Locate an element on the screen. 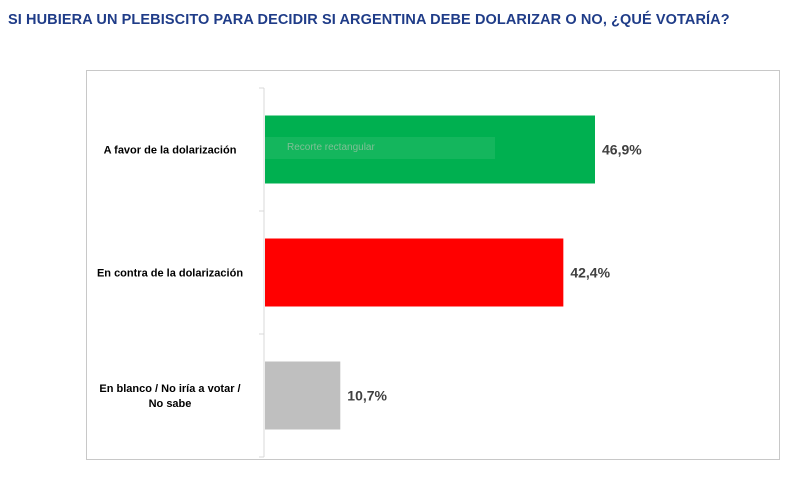 The image size is (800, 492). rectangular-crop-overlay: Recorte rectangular is located at coordinates (380, 148).